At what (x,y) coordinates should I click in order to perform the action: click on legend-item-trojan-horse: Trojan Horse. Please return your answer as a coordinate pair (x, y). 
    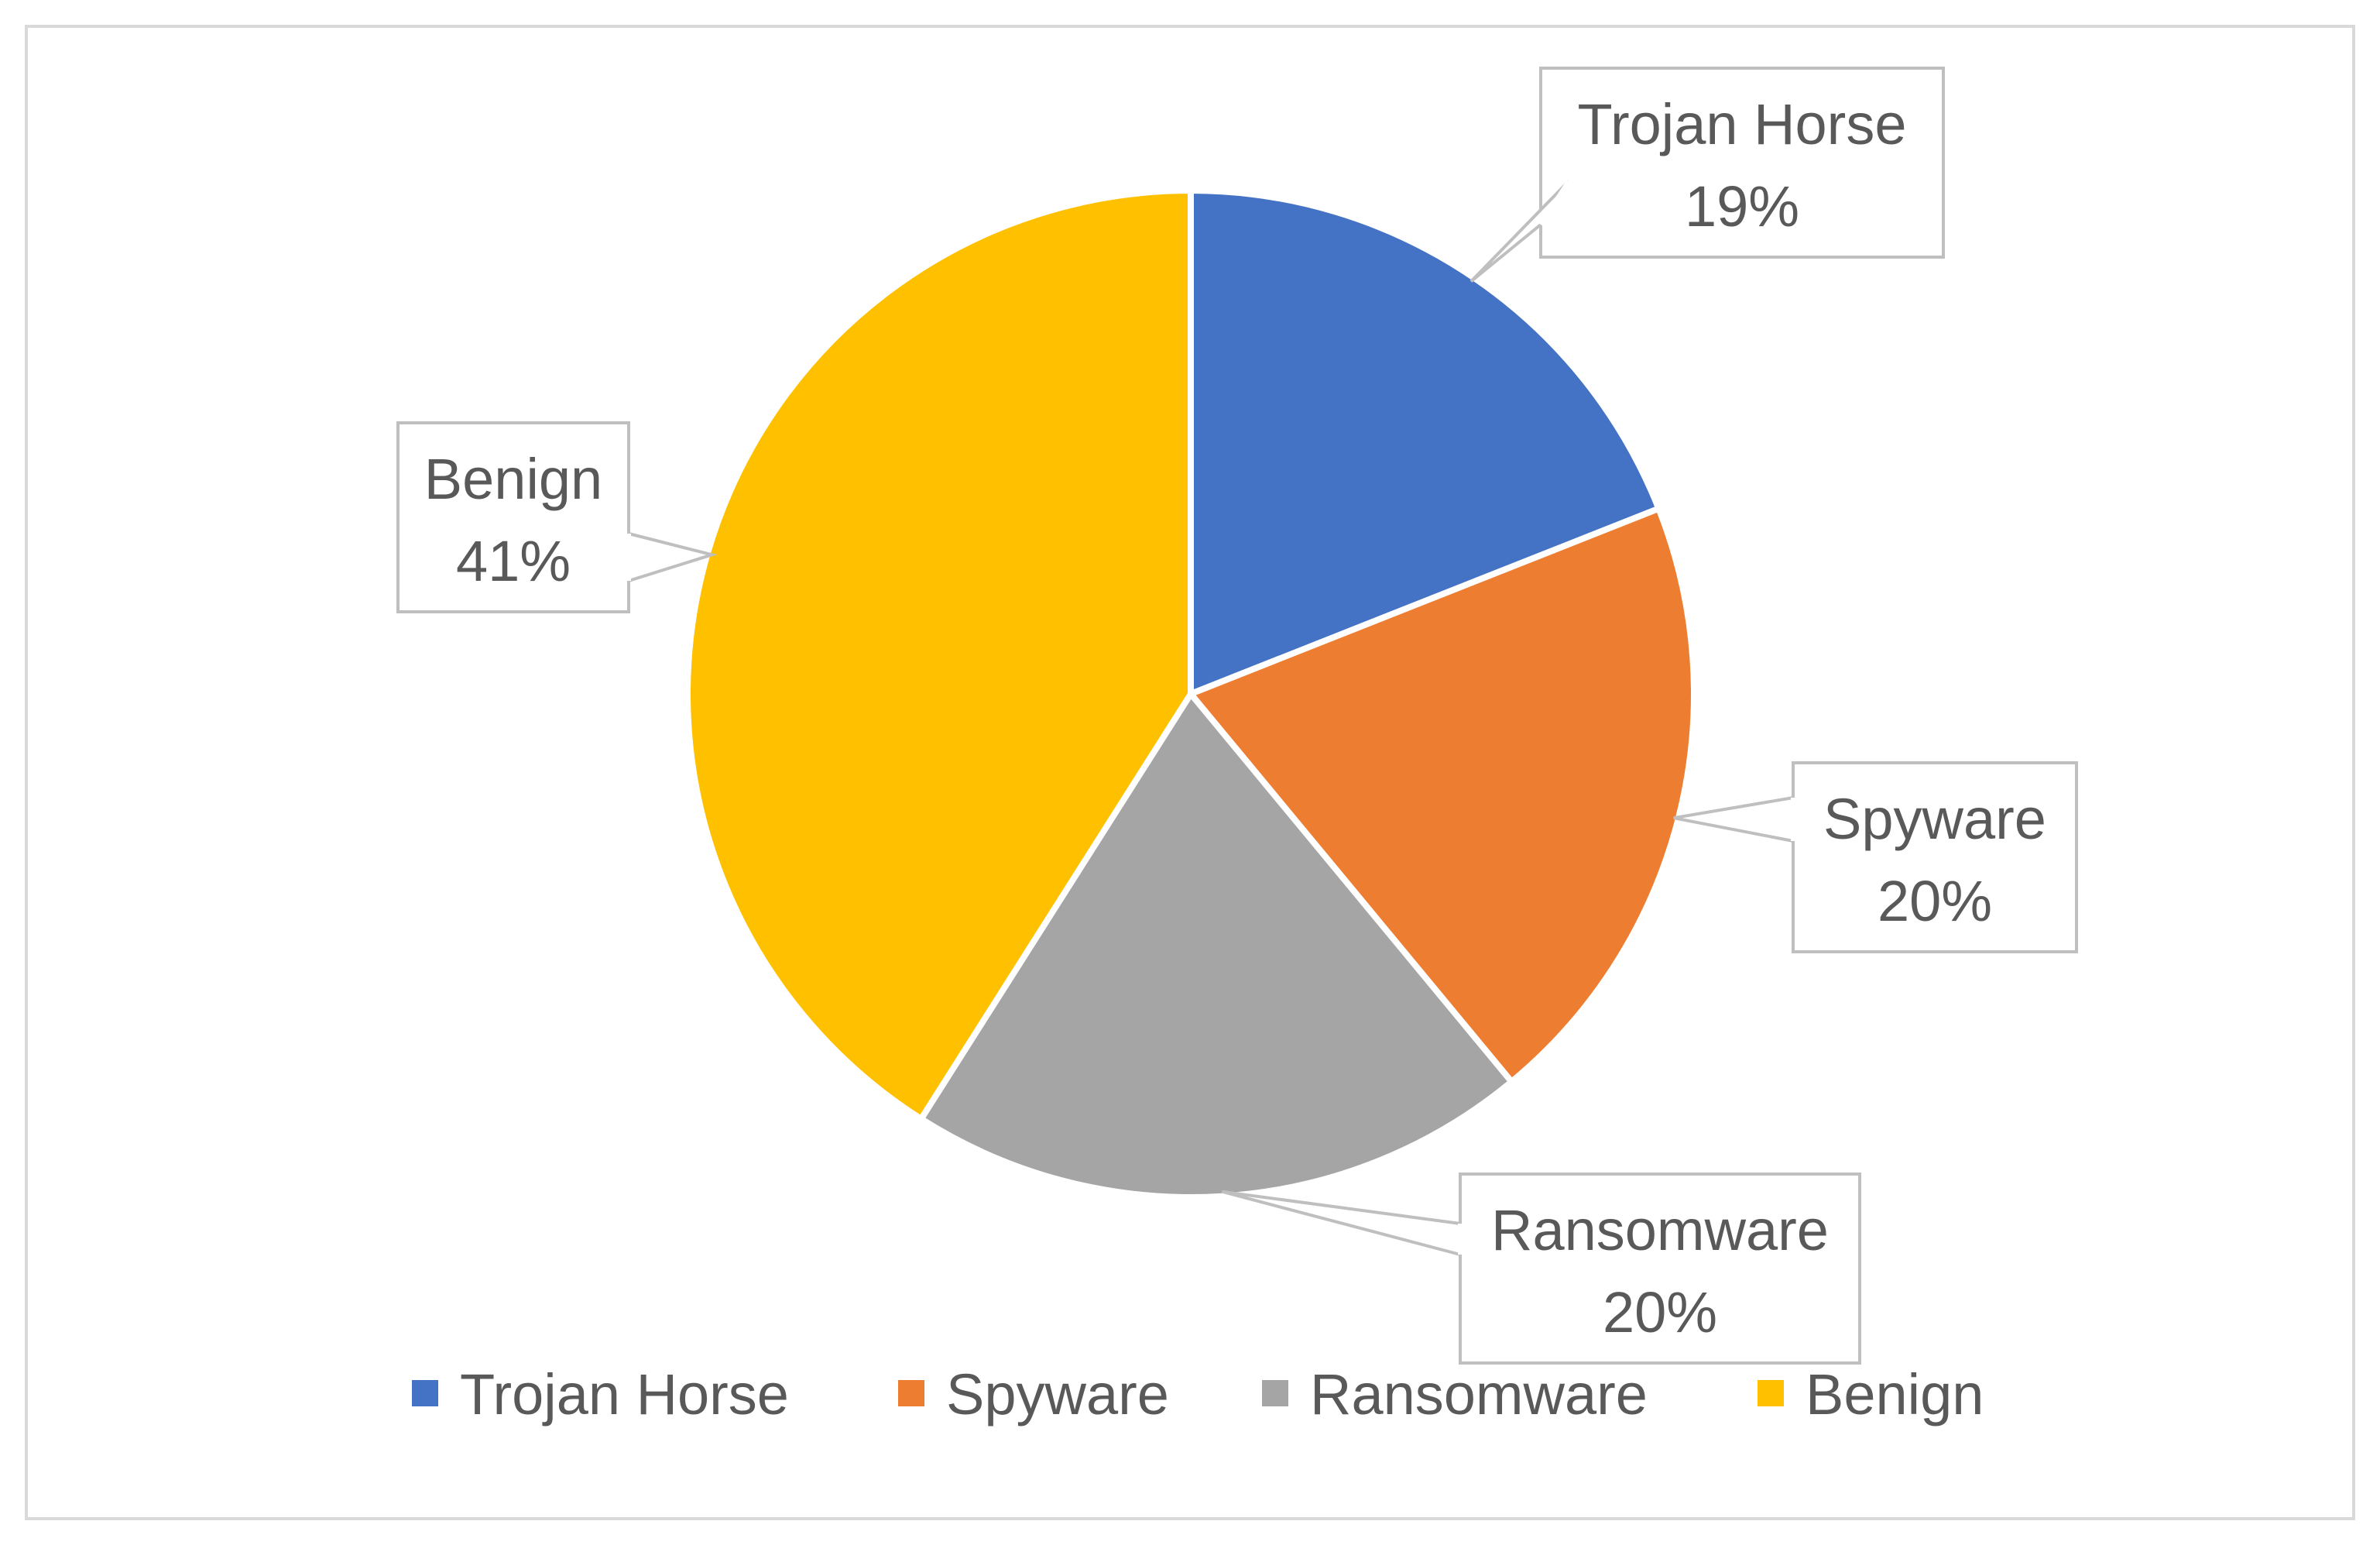
    Looking at the image, I should click on (601, 1394).